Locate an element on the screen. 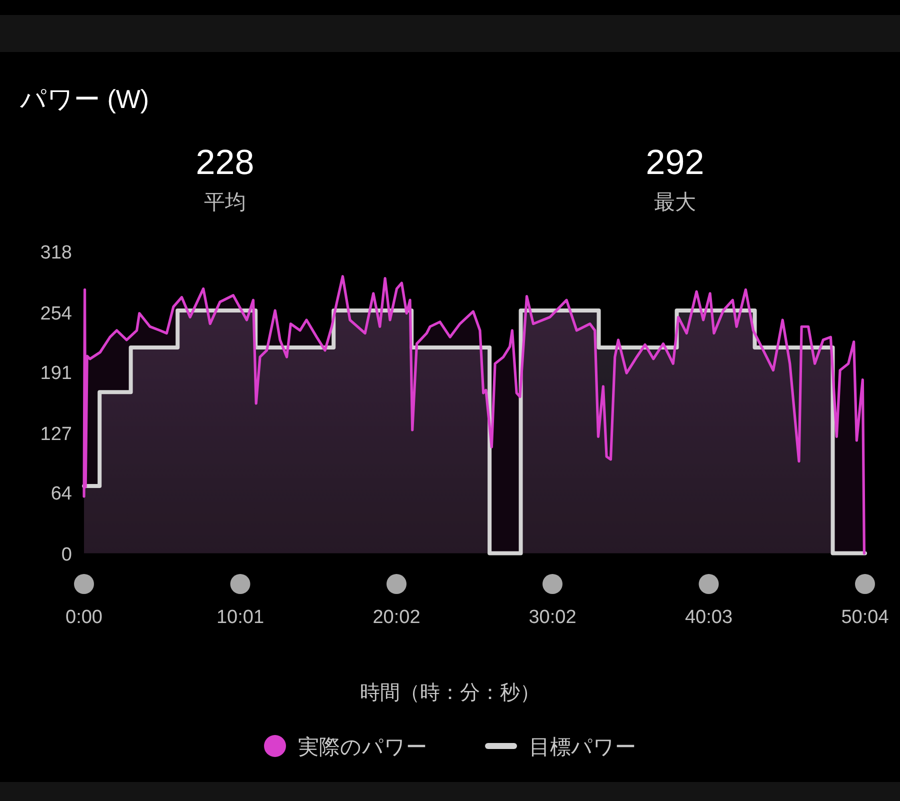 The width and height of the screenshot is (900, 801). y-tick-label: 191 is located at coordinates (56, 373).